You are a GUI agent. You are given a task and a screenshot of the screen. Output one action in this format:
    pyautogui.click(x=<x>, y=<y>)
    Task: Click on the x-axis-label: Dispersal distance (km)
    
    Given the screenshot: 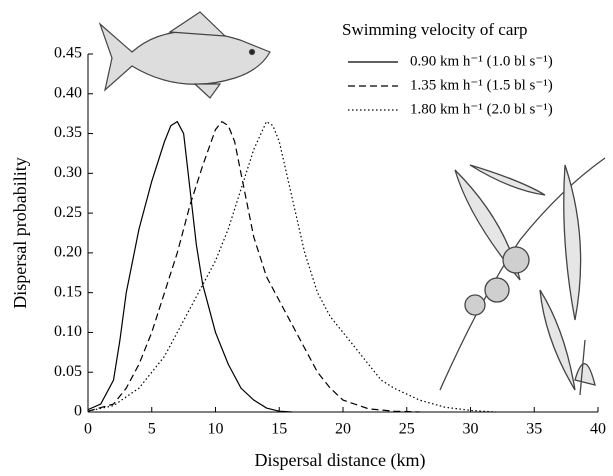 What is the action you would take?
    pyautogui.click(x=340, y=460)
    